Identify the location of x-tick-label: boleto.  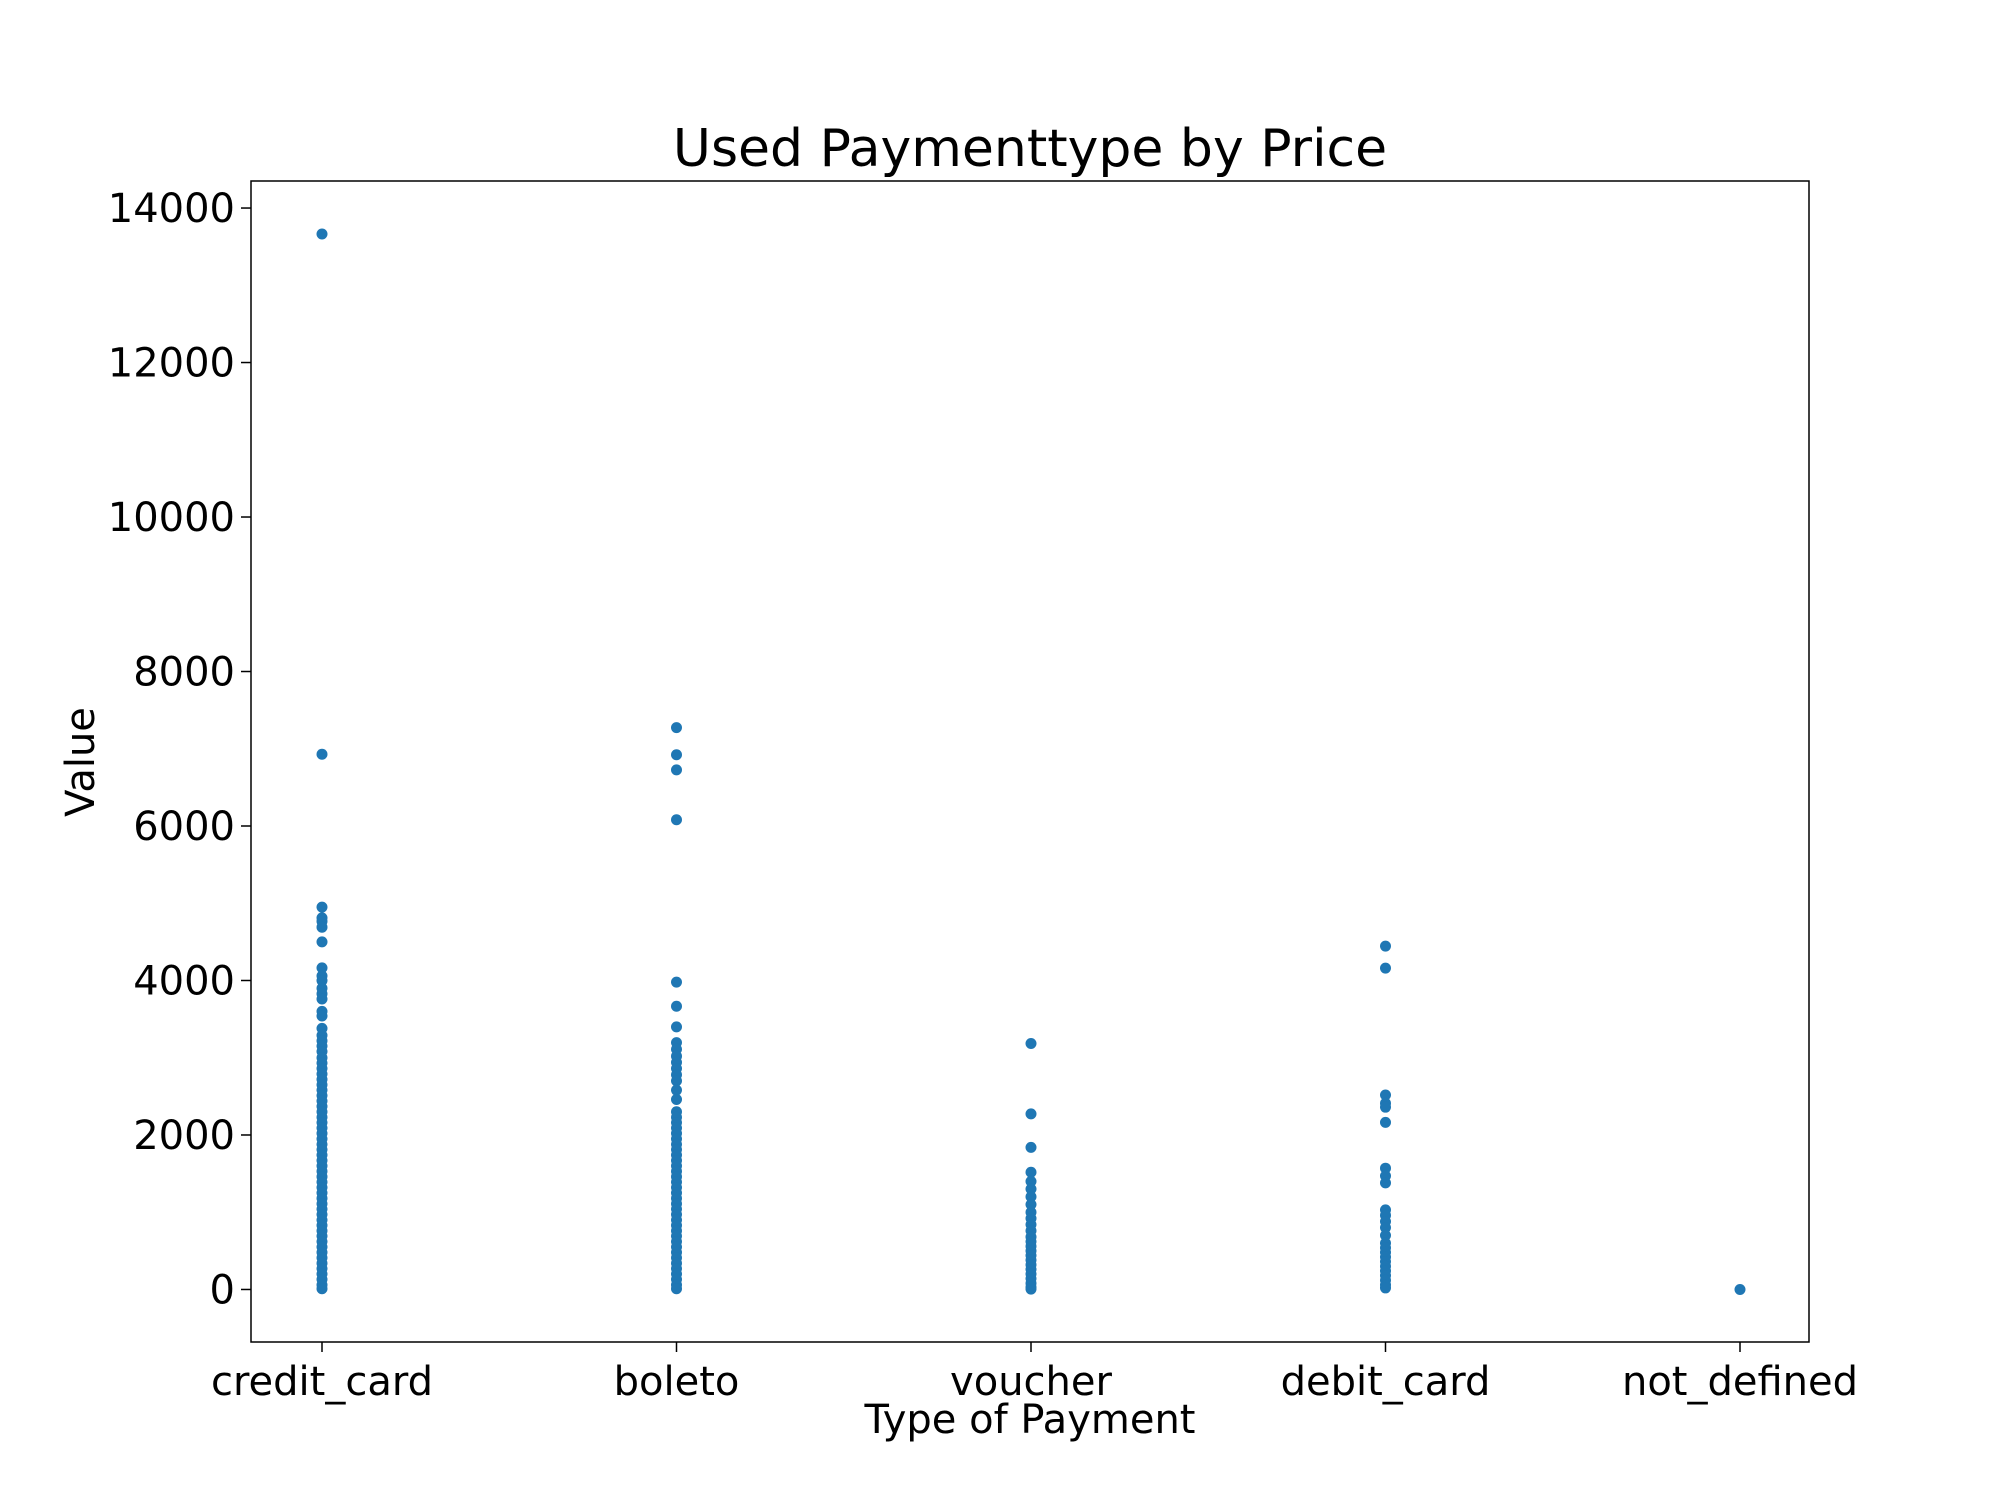
(677, 1382).